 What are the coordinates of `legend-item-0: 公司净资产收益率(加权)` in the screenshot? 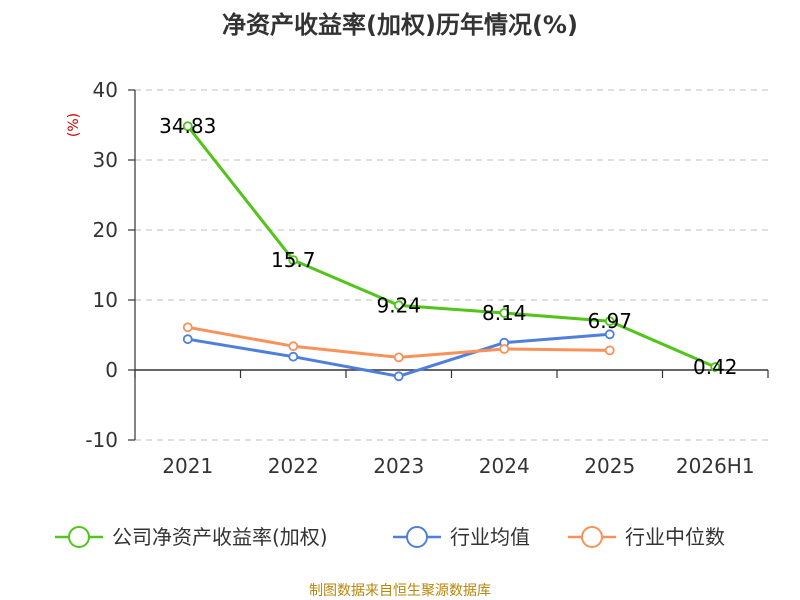 It's located at (191, 537).